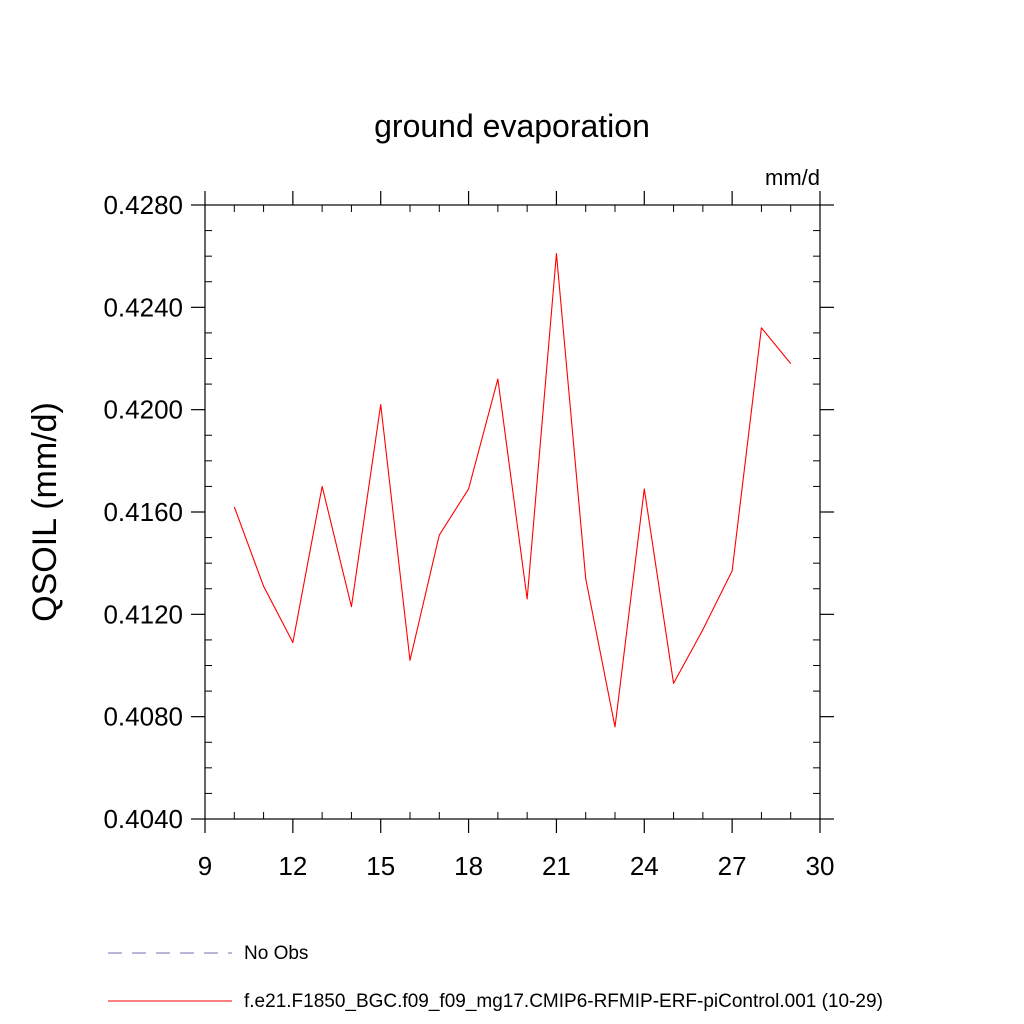 The width and height of the screenshot is (1024, 1024). I want to click on x-tick-label: 27, so click(732, 866).